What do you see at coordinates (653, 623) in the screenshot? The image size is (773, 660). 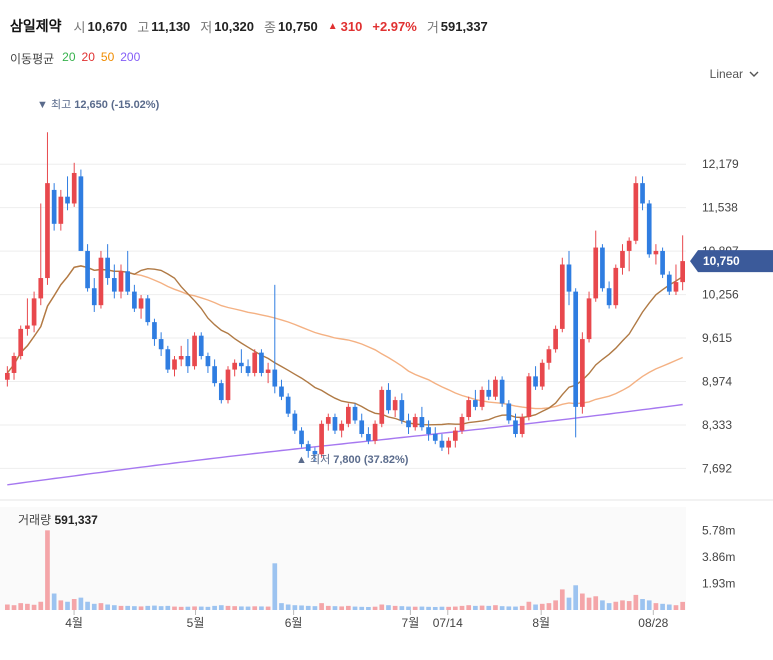 I see `x-tick-label: 08/28` at bounding box center [653, 623].